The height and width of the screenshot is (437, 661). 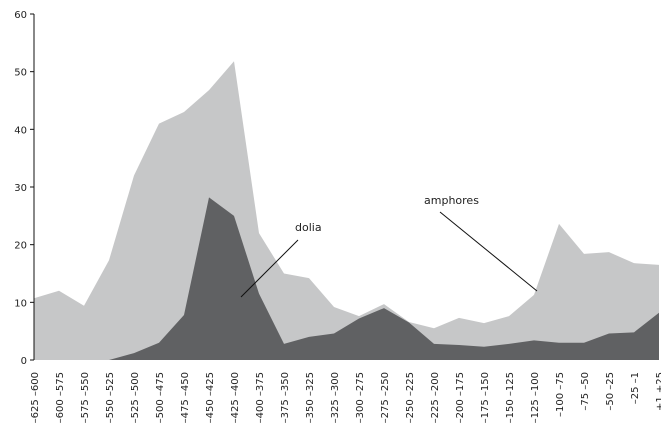 What do you see at coordinates (510, 397) in the screenshot?
I see `x-tick-label: –150 –125` at bounding box center [510, 397].